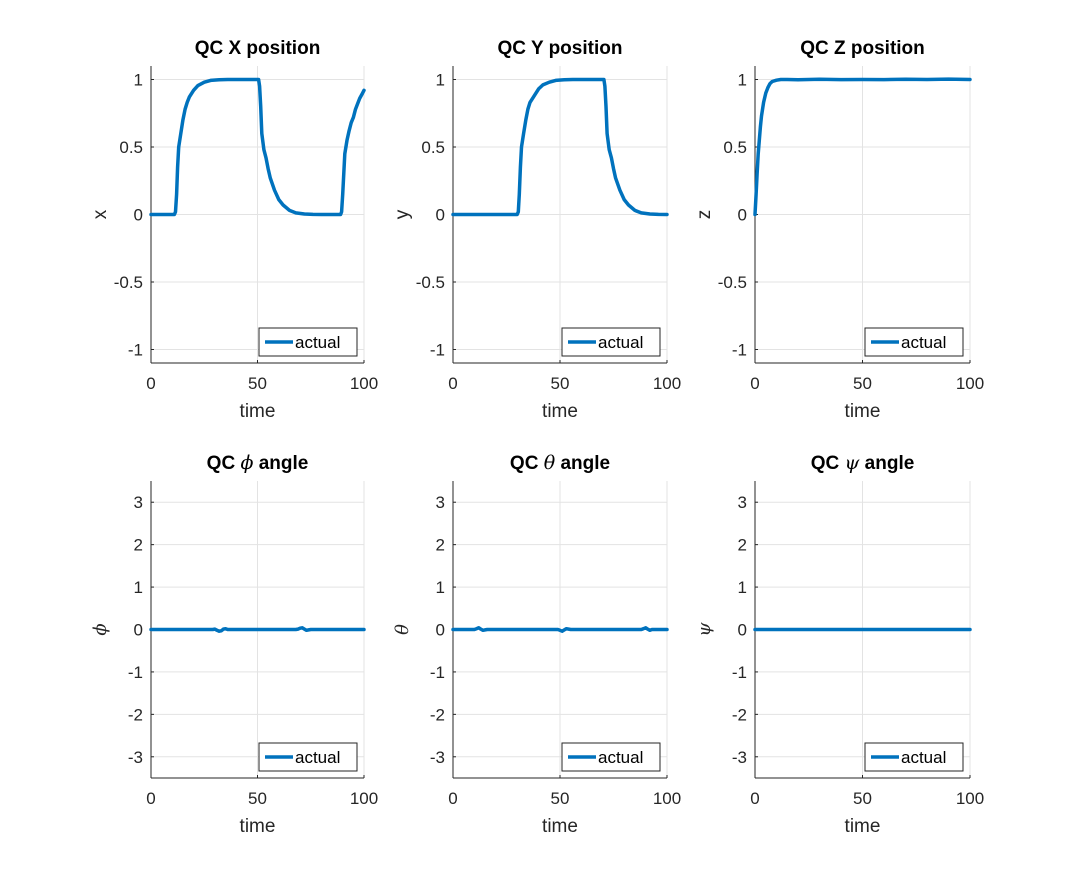 The image size is (1078, 876). Describe the element at coordinates (258, 463) in the screenshot. I see `chart-title: QC ϕ angle` at that location.